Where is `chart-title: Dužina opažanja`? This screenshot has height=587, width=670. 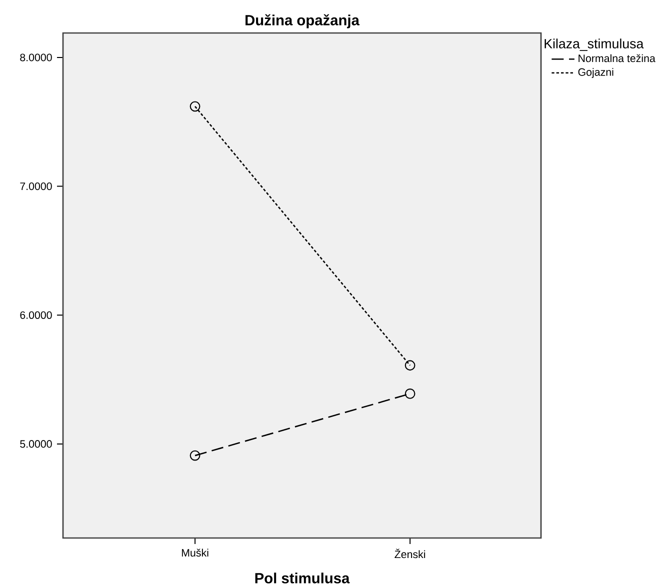 chart-title: Dužina opažanja is located at coordinates (303, 21).